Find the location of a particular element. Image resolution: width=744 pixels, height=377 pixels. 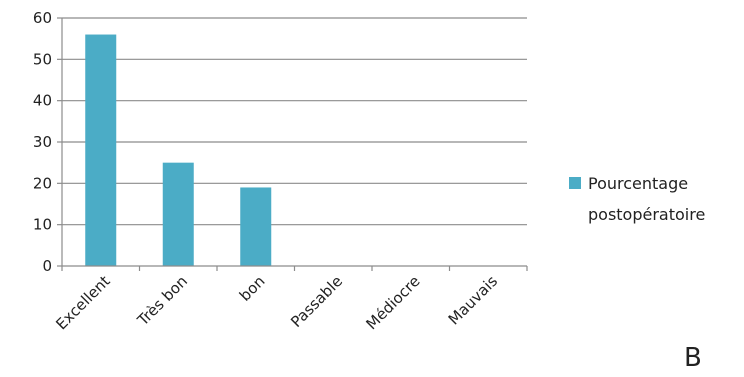

panel-label: B is located at coordinates (693, 358).